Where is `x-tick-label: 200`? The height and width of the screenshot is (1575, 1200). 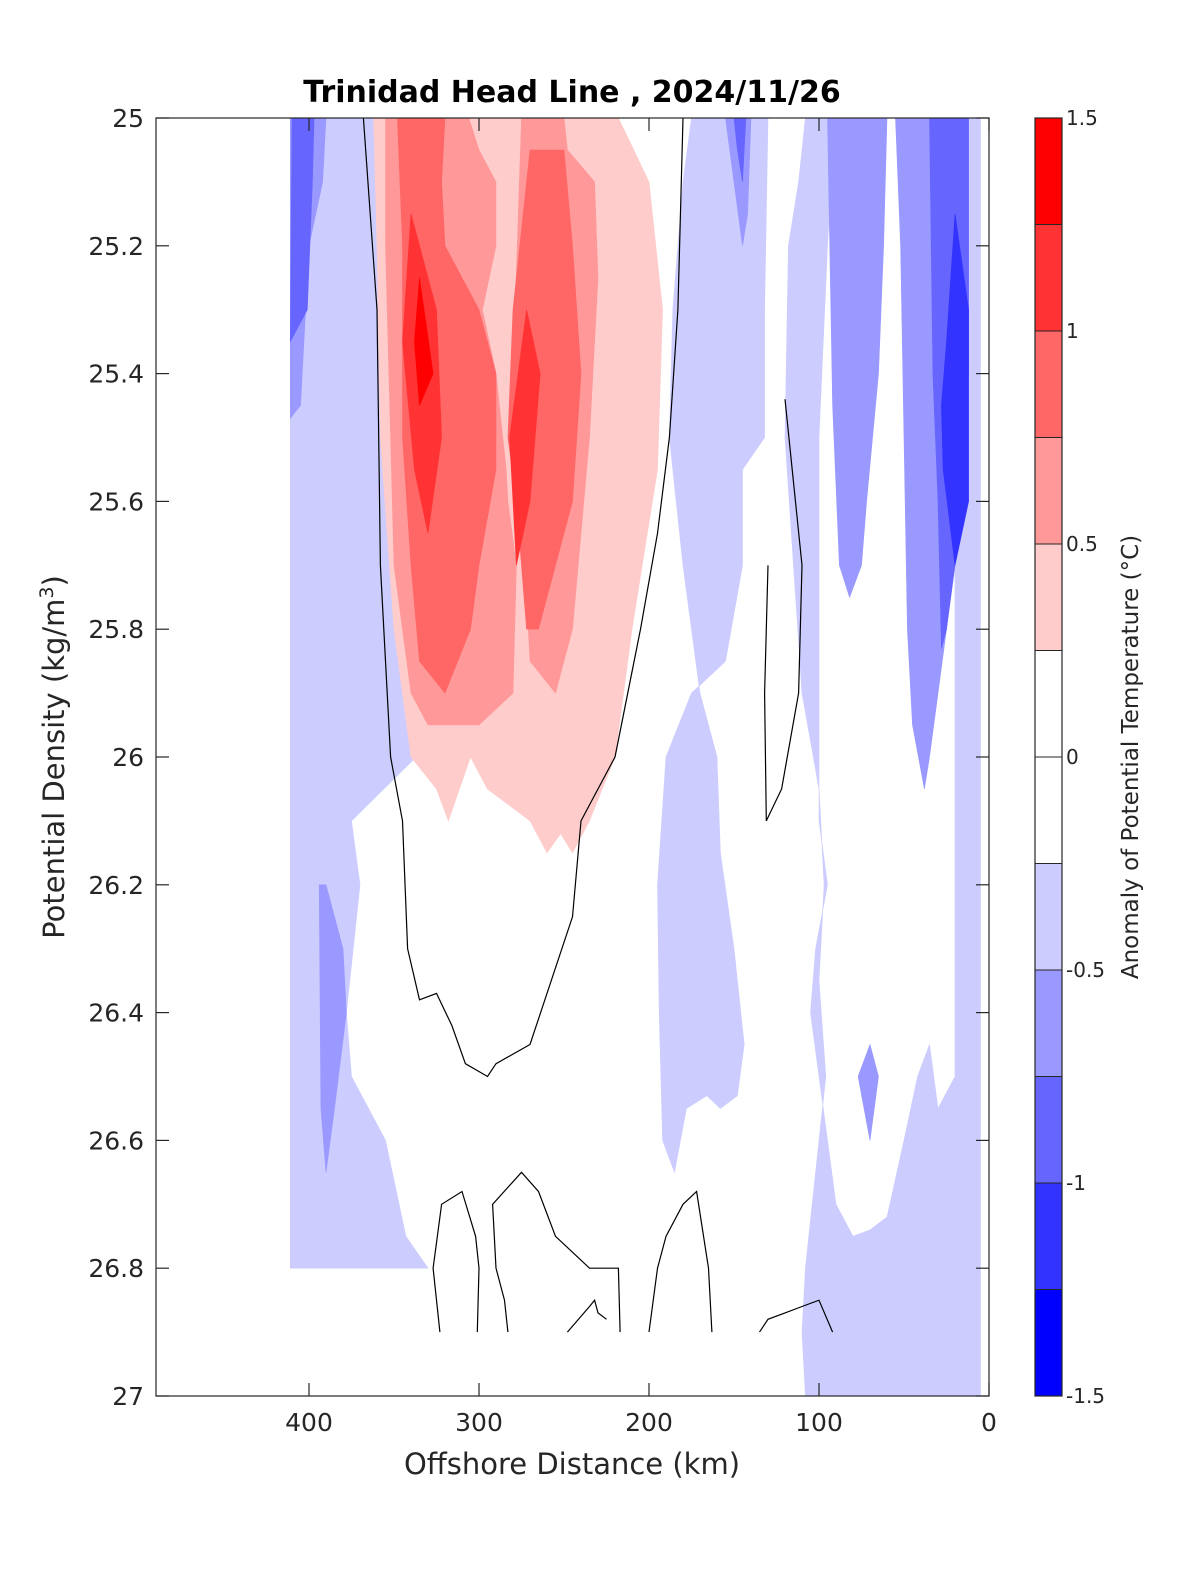
x-tick-label: 200 is located at coordinates (649, 1422).